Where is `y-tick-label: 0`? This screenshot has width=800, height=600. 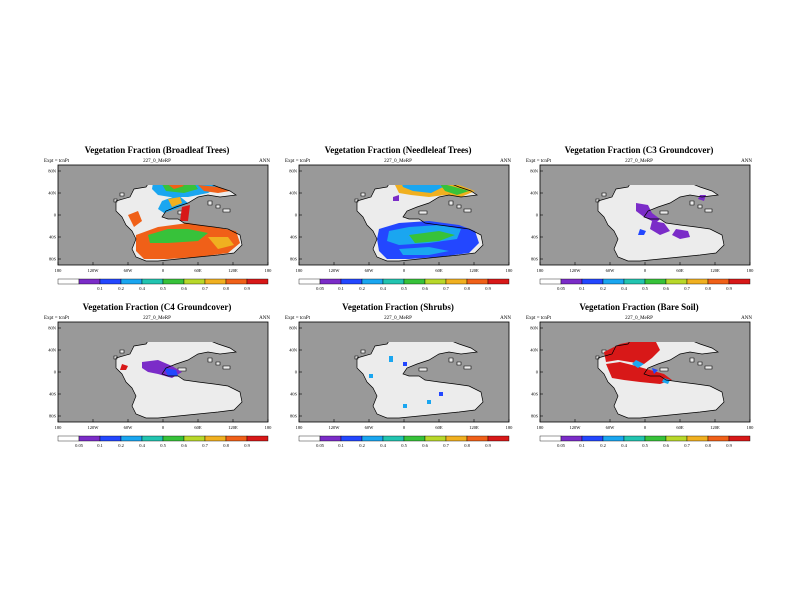 y-tick-label: 0 is located at coordinates (296, 215).